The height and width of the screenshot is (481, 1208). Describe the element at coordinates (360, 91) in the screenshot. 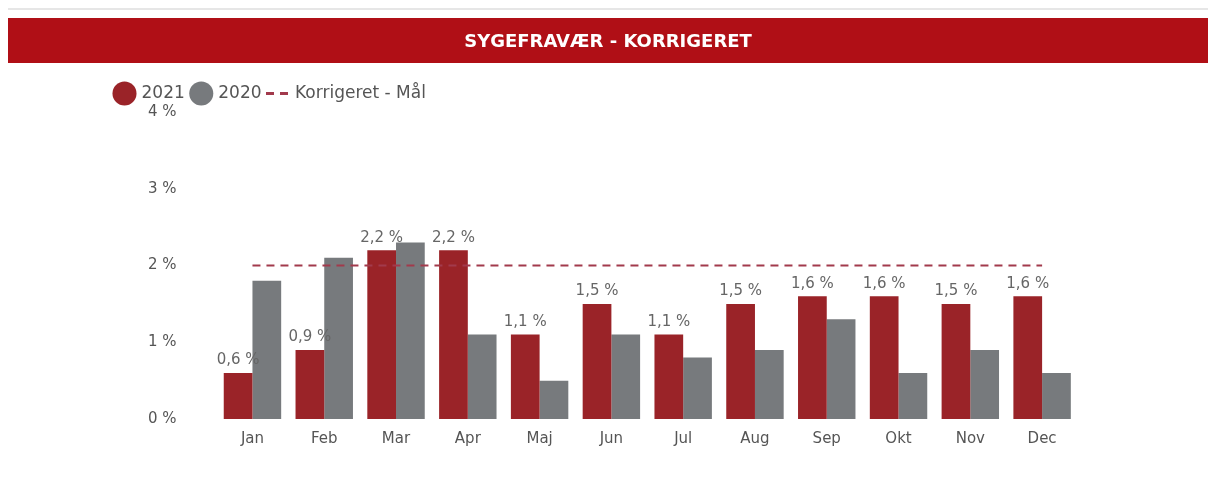

I see `legend-label: Korrigeret - Mål` at that location.